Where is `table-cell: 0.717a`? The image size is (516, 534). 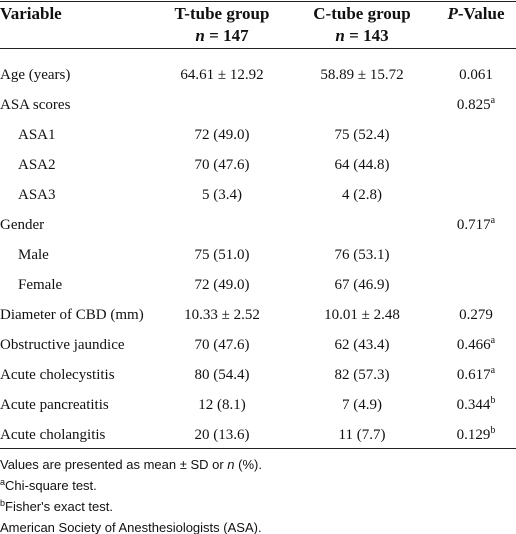
table-cell: 0.717a is located at coordinates (476, 225).